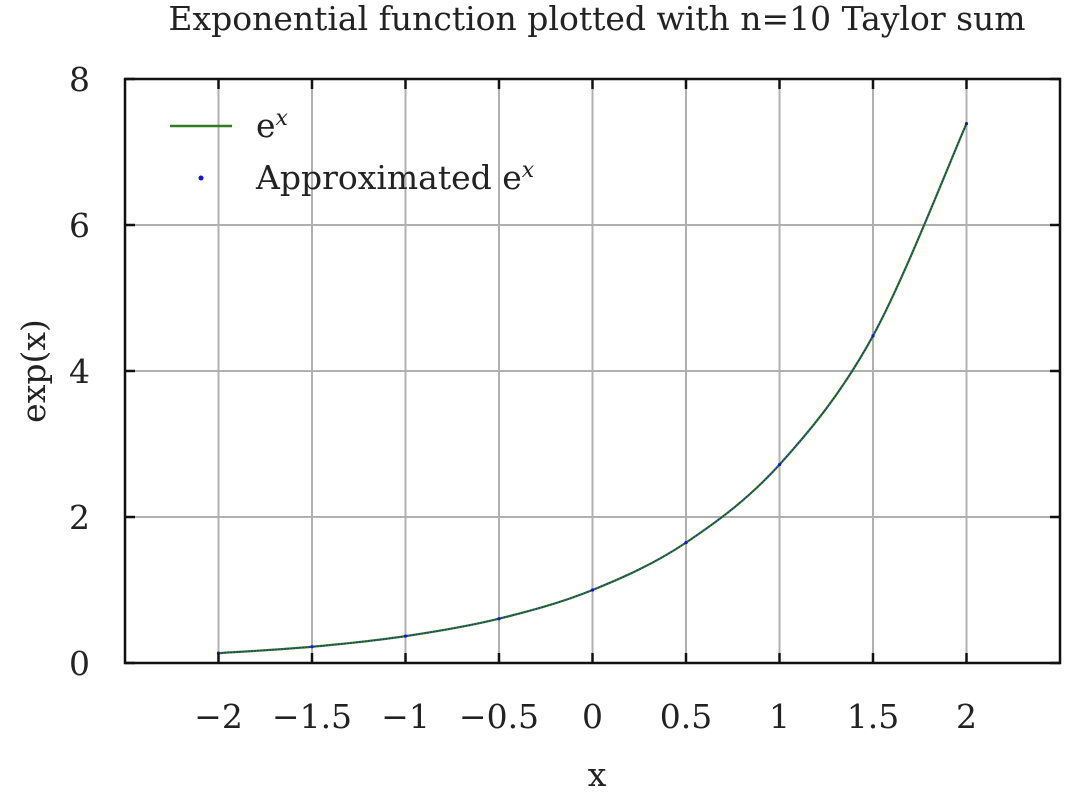 This screenshot has width=1071, height=795. Describe the element at coordinates (597, 773) in the screenshot. I see `x-axis-label: x` at that location.